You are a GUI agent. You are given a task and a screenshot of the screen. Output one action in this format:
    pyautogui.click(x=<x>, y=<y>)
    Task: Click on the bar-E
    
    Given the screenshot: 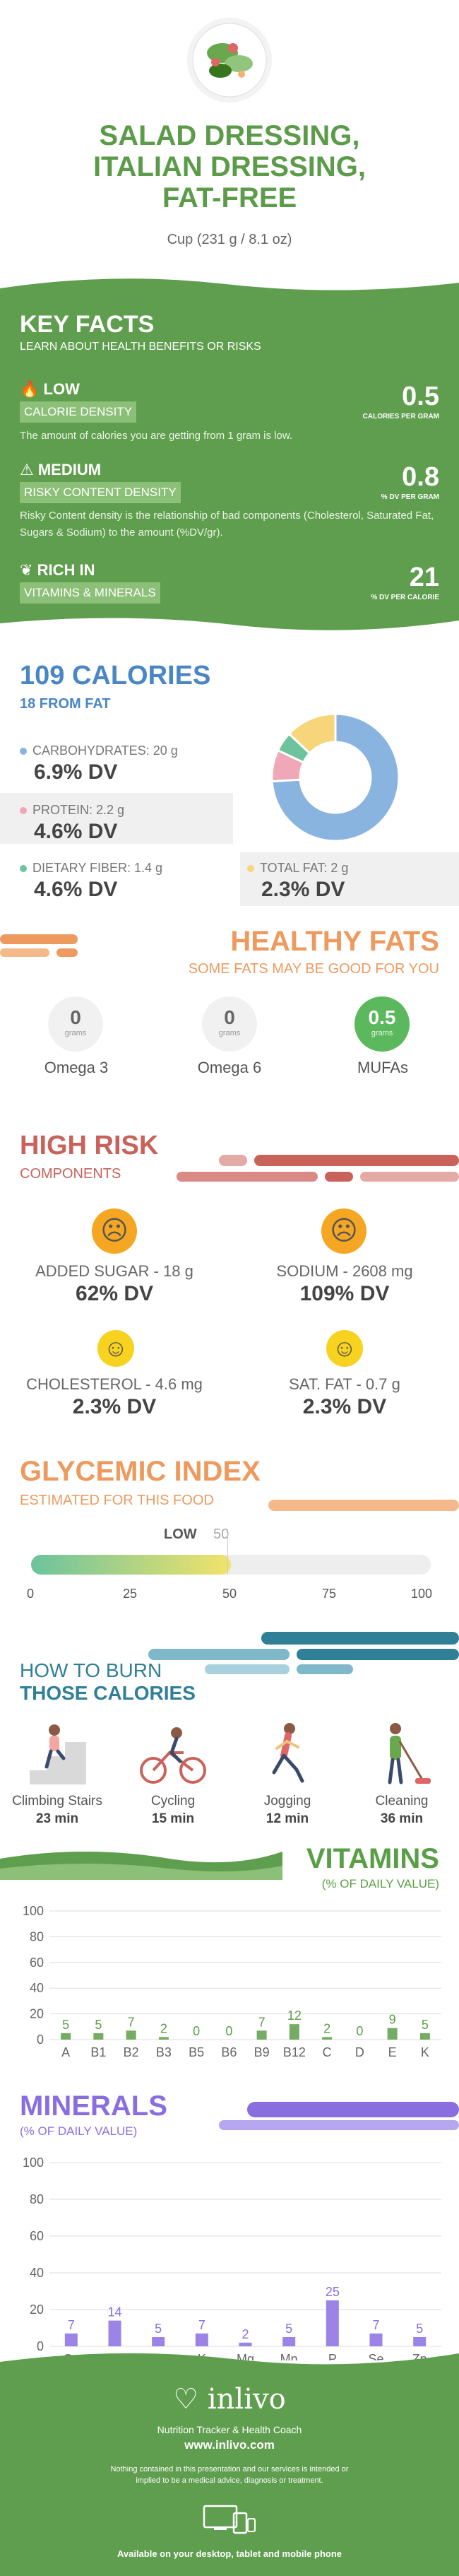 What is the action you would take?
    pyautogui.click(x=392, y=2034)
    